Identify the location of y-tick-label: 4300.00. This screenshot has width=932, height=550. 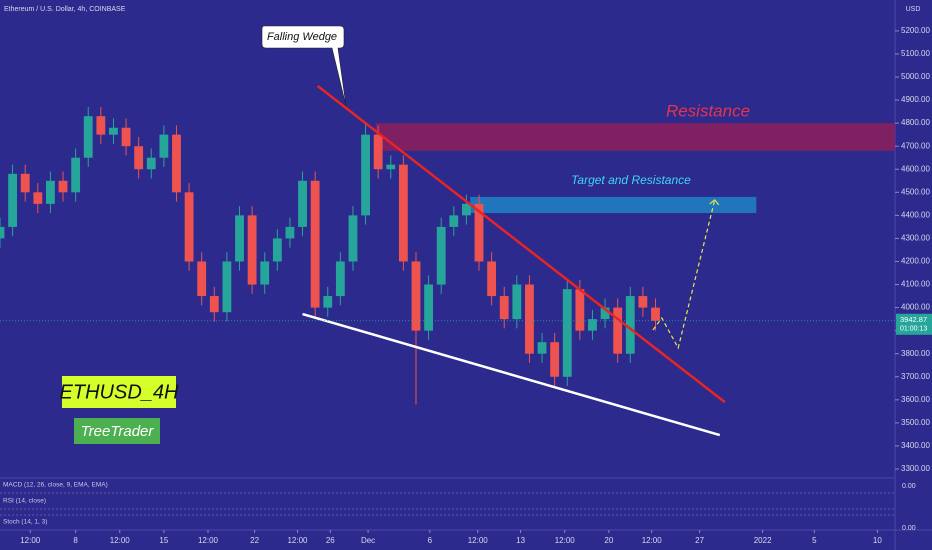
(915, 238).